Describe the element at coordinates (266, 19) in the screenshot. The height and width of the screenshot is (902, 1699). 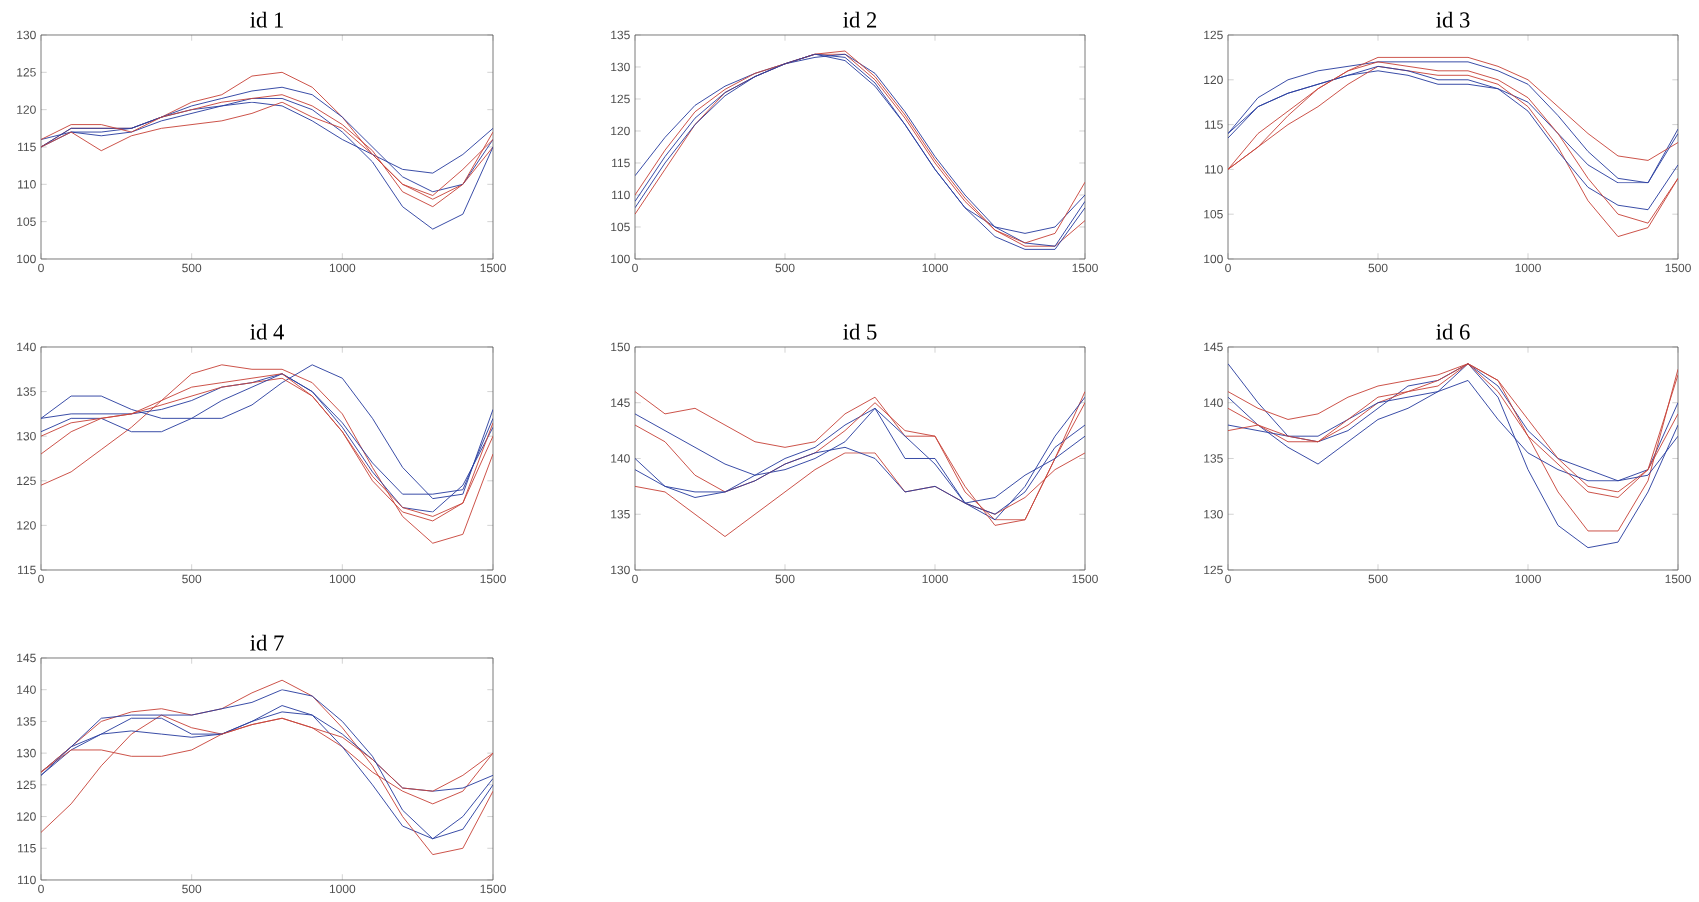
I see `chart-title: id 1` at that location.